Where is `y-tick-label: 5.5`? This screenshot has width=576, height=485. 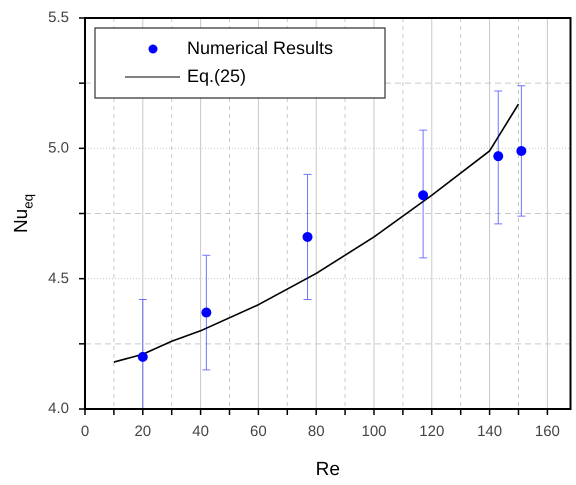
y-tick-label: 5.5 is located at coordinates (58, 17).